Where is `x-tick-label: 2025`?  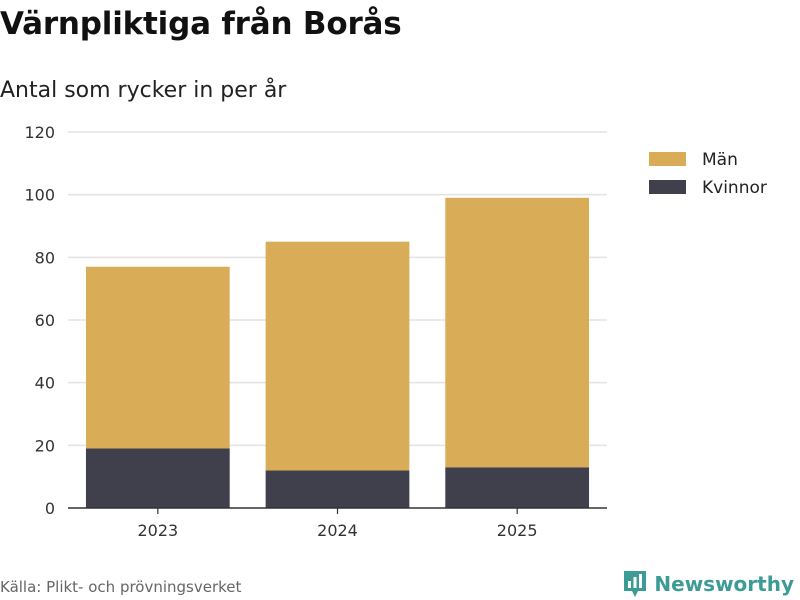
x-tick-label: 2025 is located at coordinates (517, 530).